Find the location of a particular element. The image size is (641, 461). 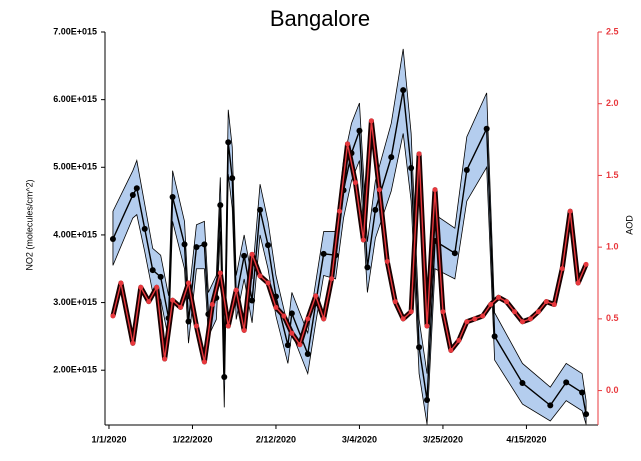

y-tick-label: 2.00E+015 is located at coordinates (75, 370).